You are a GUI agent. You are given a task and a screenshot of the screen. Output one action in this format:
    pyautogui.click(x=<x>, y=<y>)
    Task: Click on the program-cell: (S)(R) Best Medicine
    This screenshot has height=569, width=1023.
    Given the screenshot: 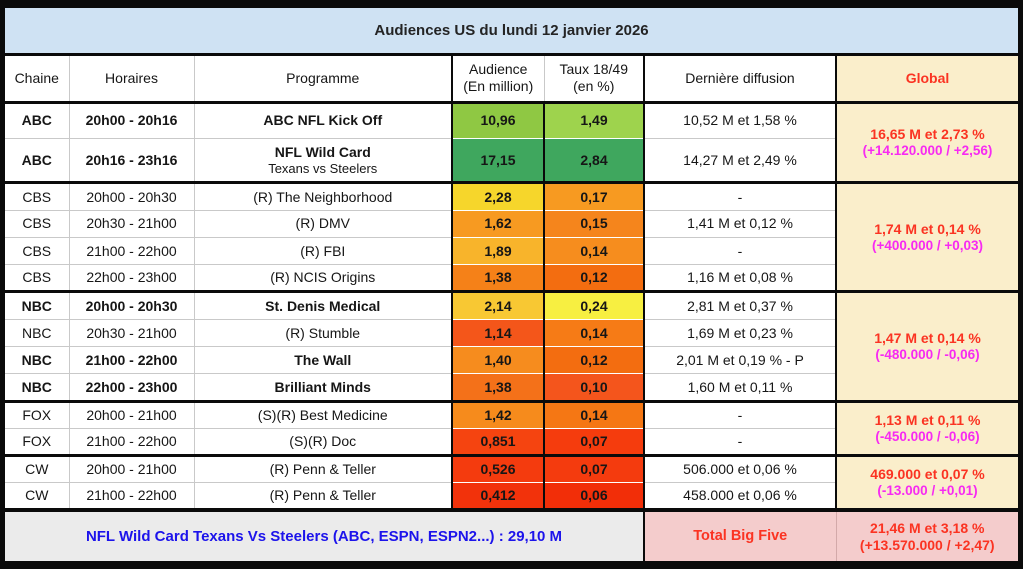 What is the action you would take?
    pyautogui.click(x=322, y=414)
    